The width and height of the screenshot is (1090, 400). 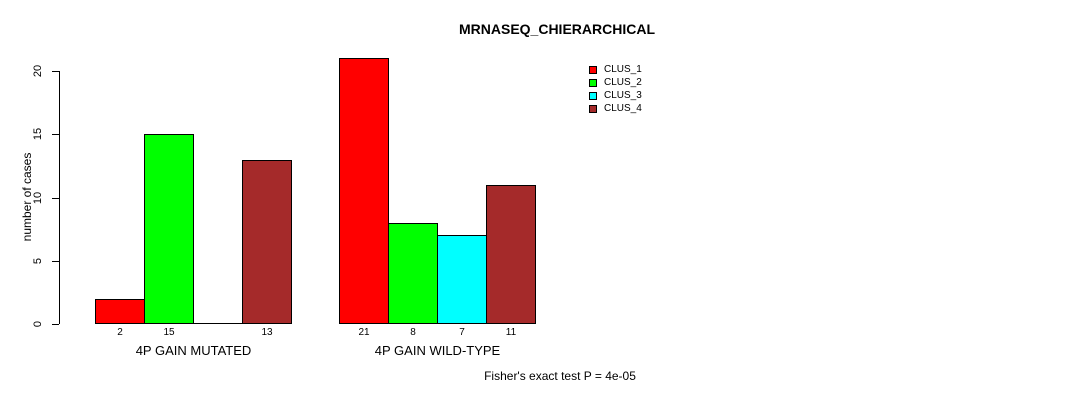 What do you see at coordinates (218, 323) in the screenshot?
I see `bar-clus_3-group1-zero` at bounding box center [218, 323].